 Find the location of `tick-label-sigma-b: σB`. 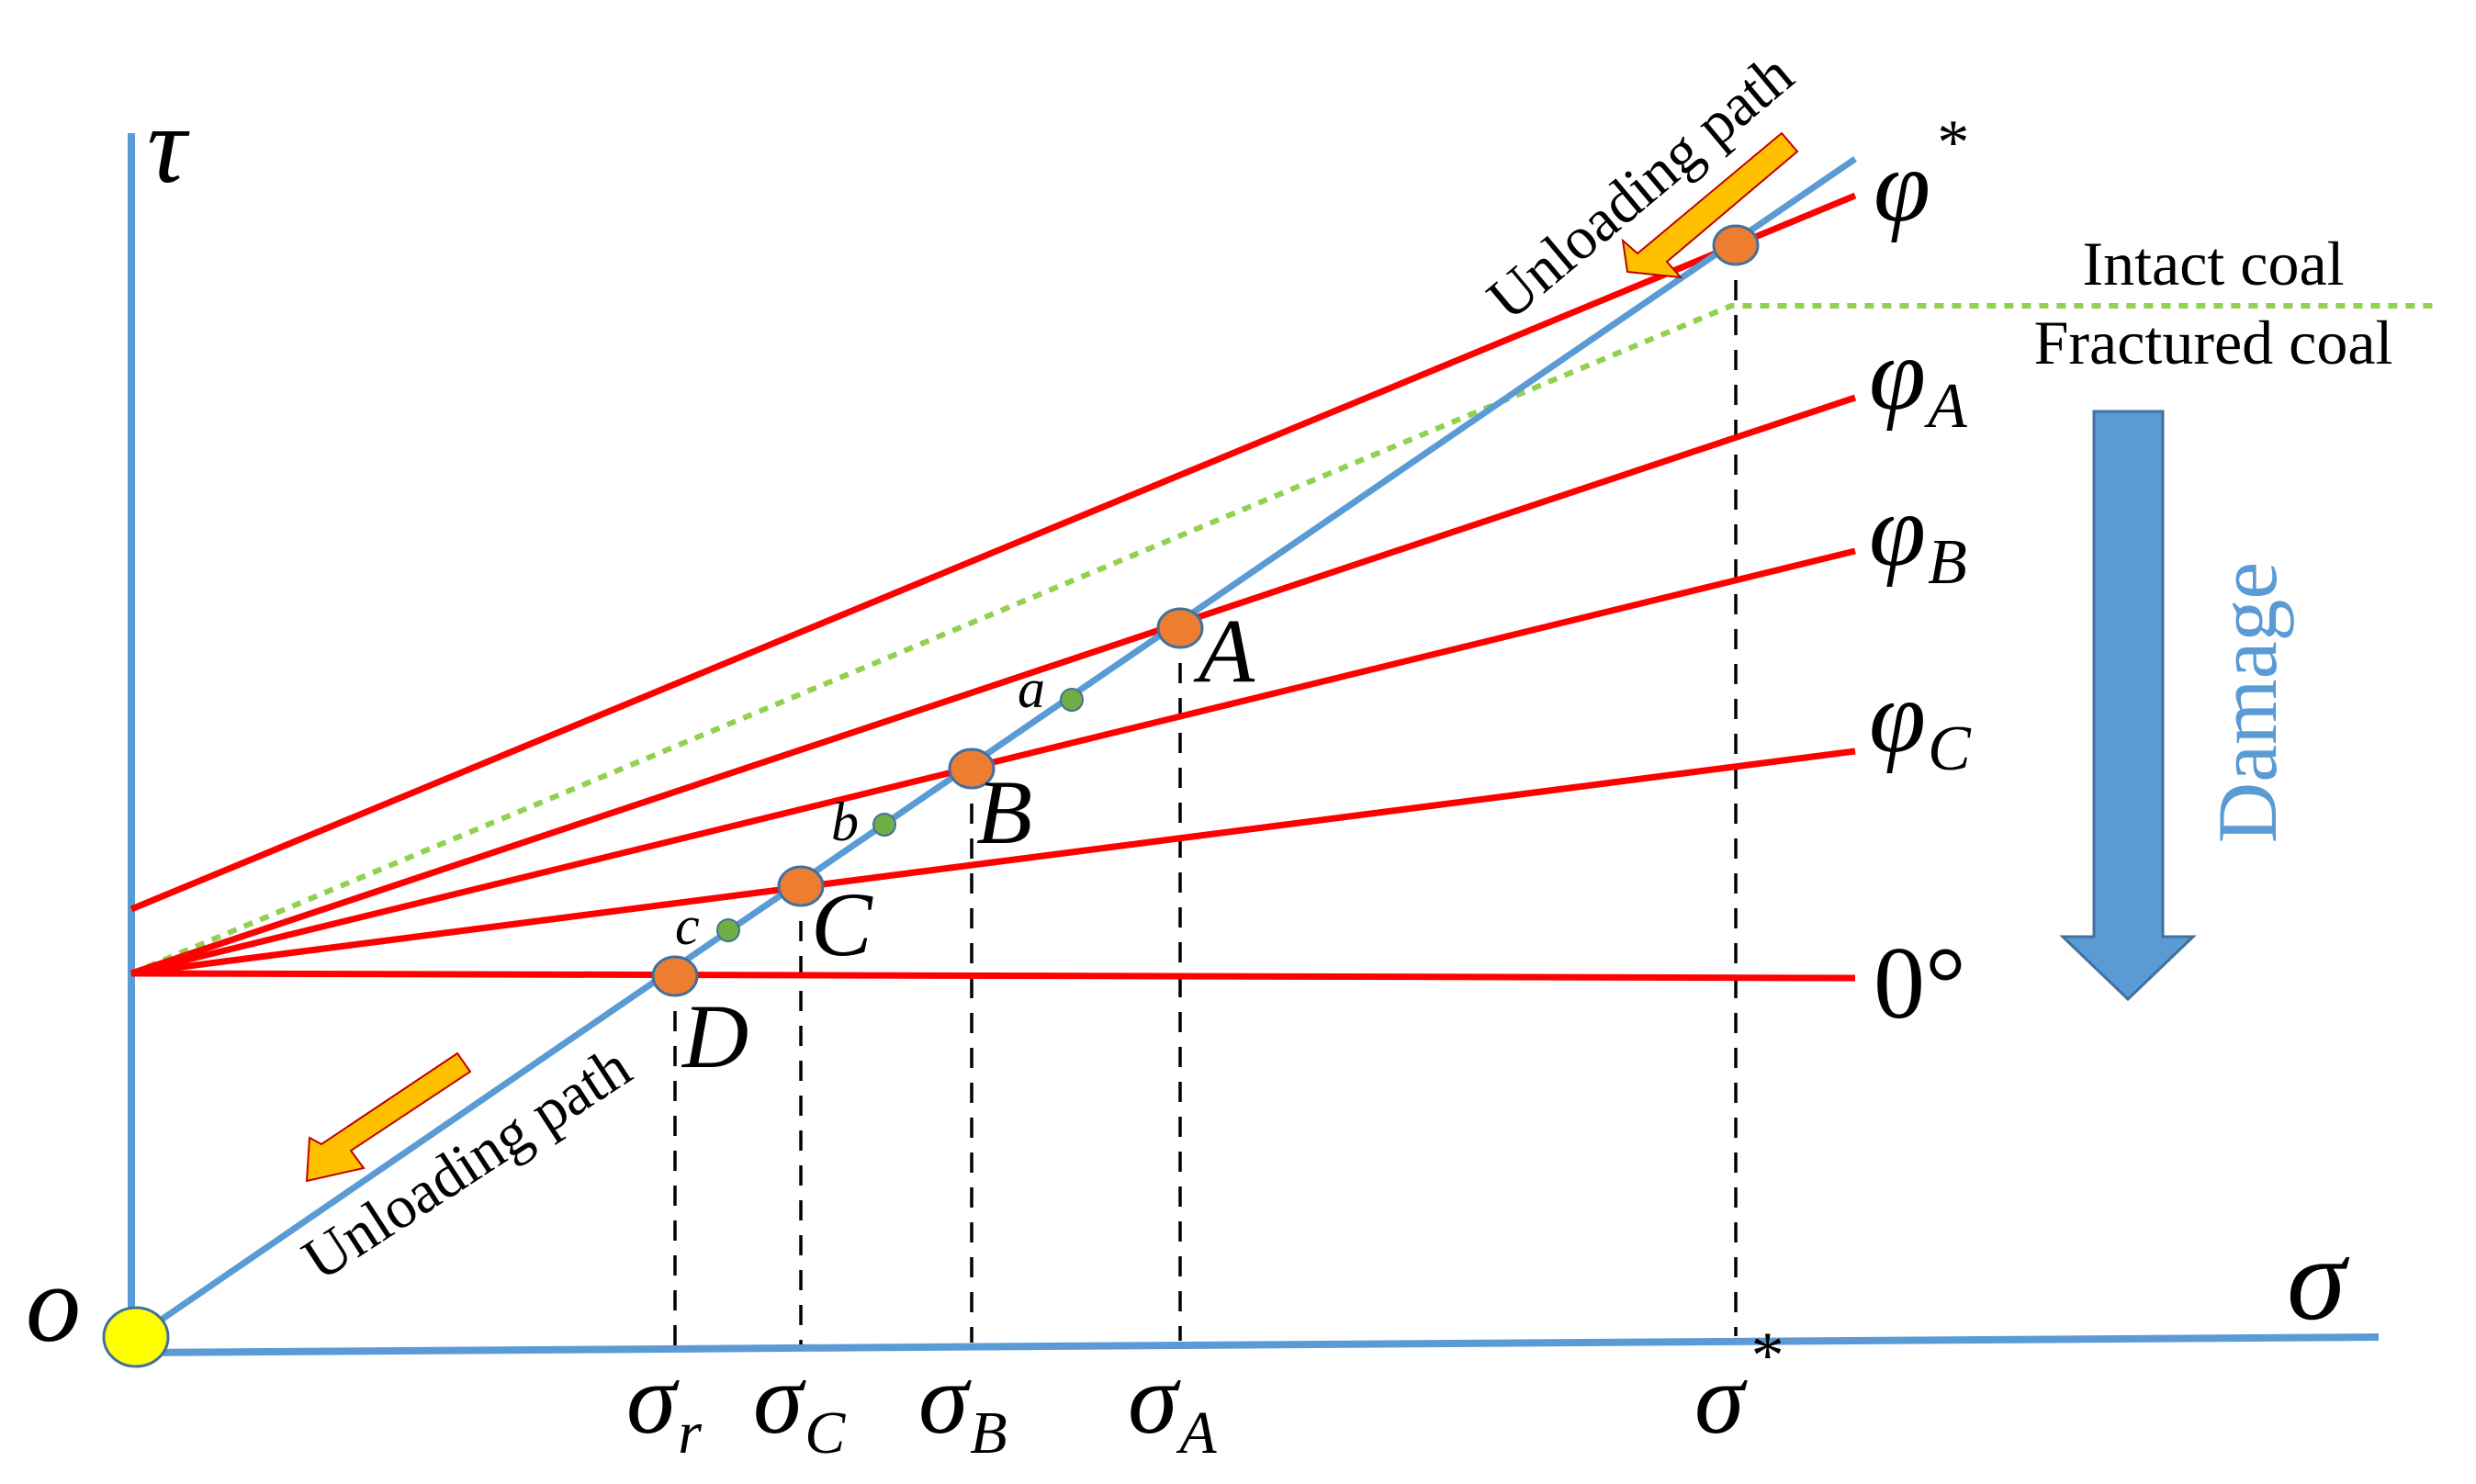

tick-label-sigma-b: σB is located at coordinates (962, 1405).